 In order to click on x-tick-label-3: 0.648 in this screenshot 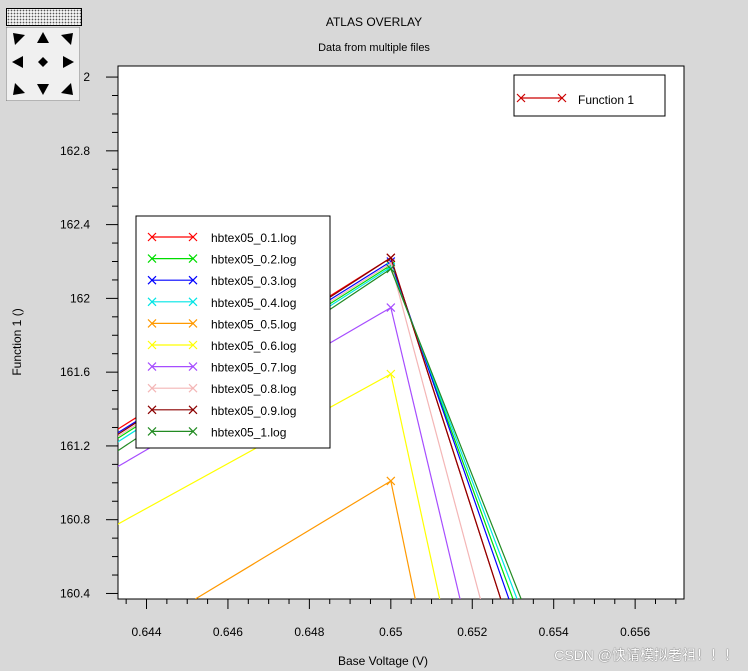, I will do `click(309, 632)`.